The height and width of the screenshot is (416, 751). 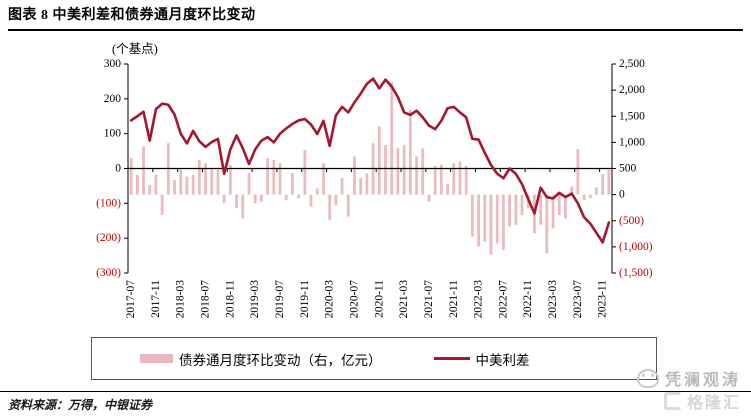 What do you see at coordinates (118, 169) in the screenshot?
I see `left-axis-tick-label: 0` at bounding box center [118, 169].